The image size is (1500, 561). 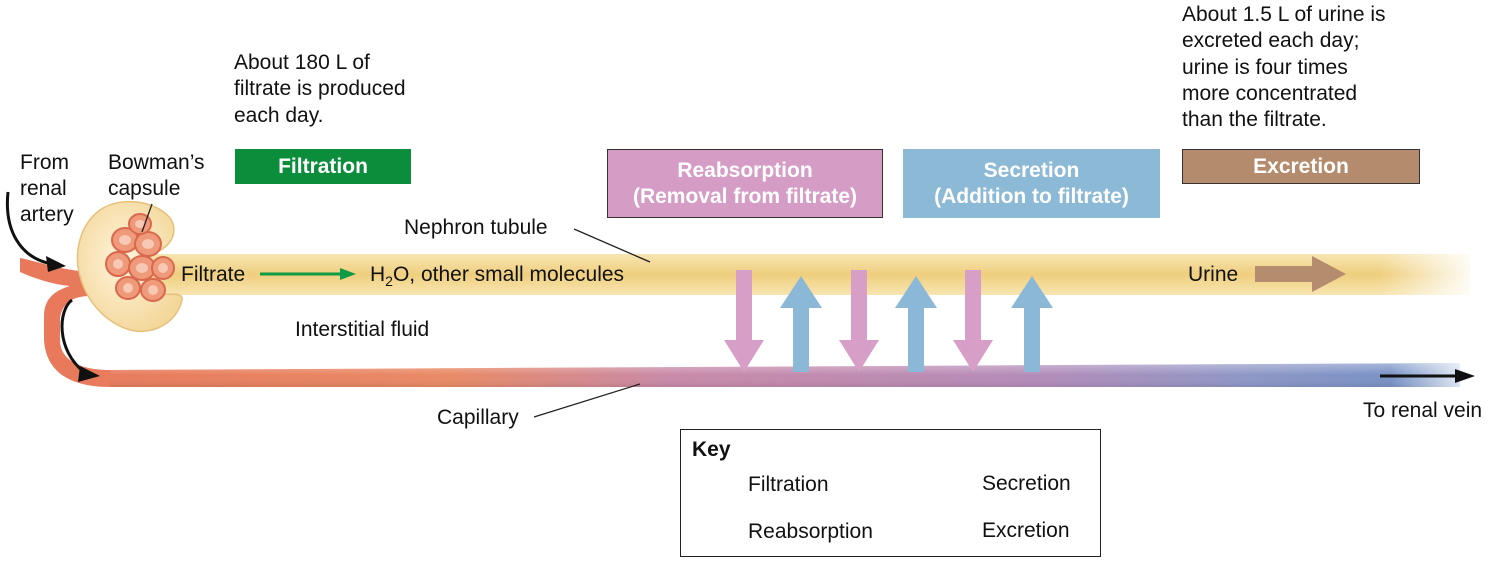 I want to click on key-title: Key, so click(x=711, y=449).